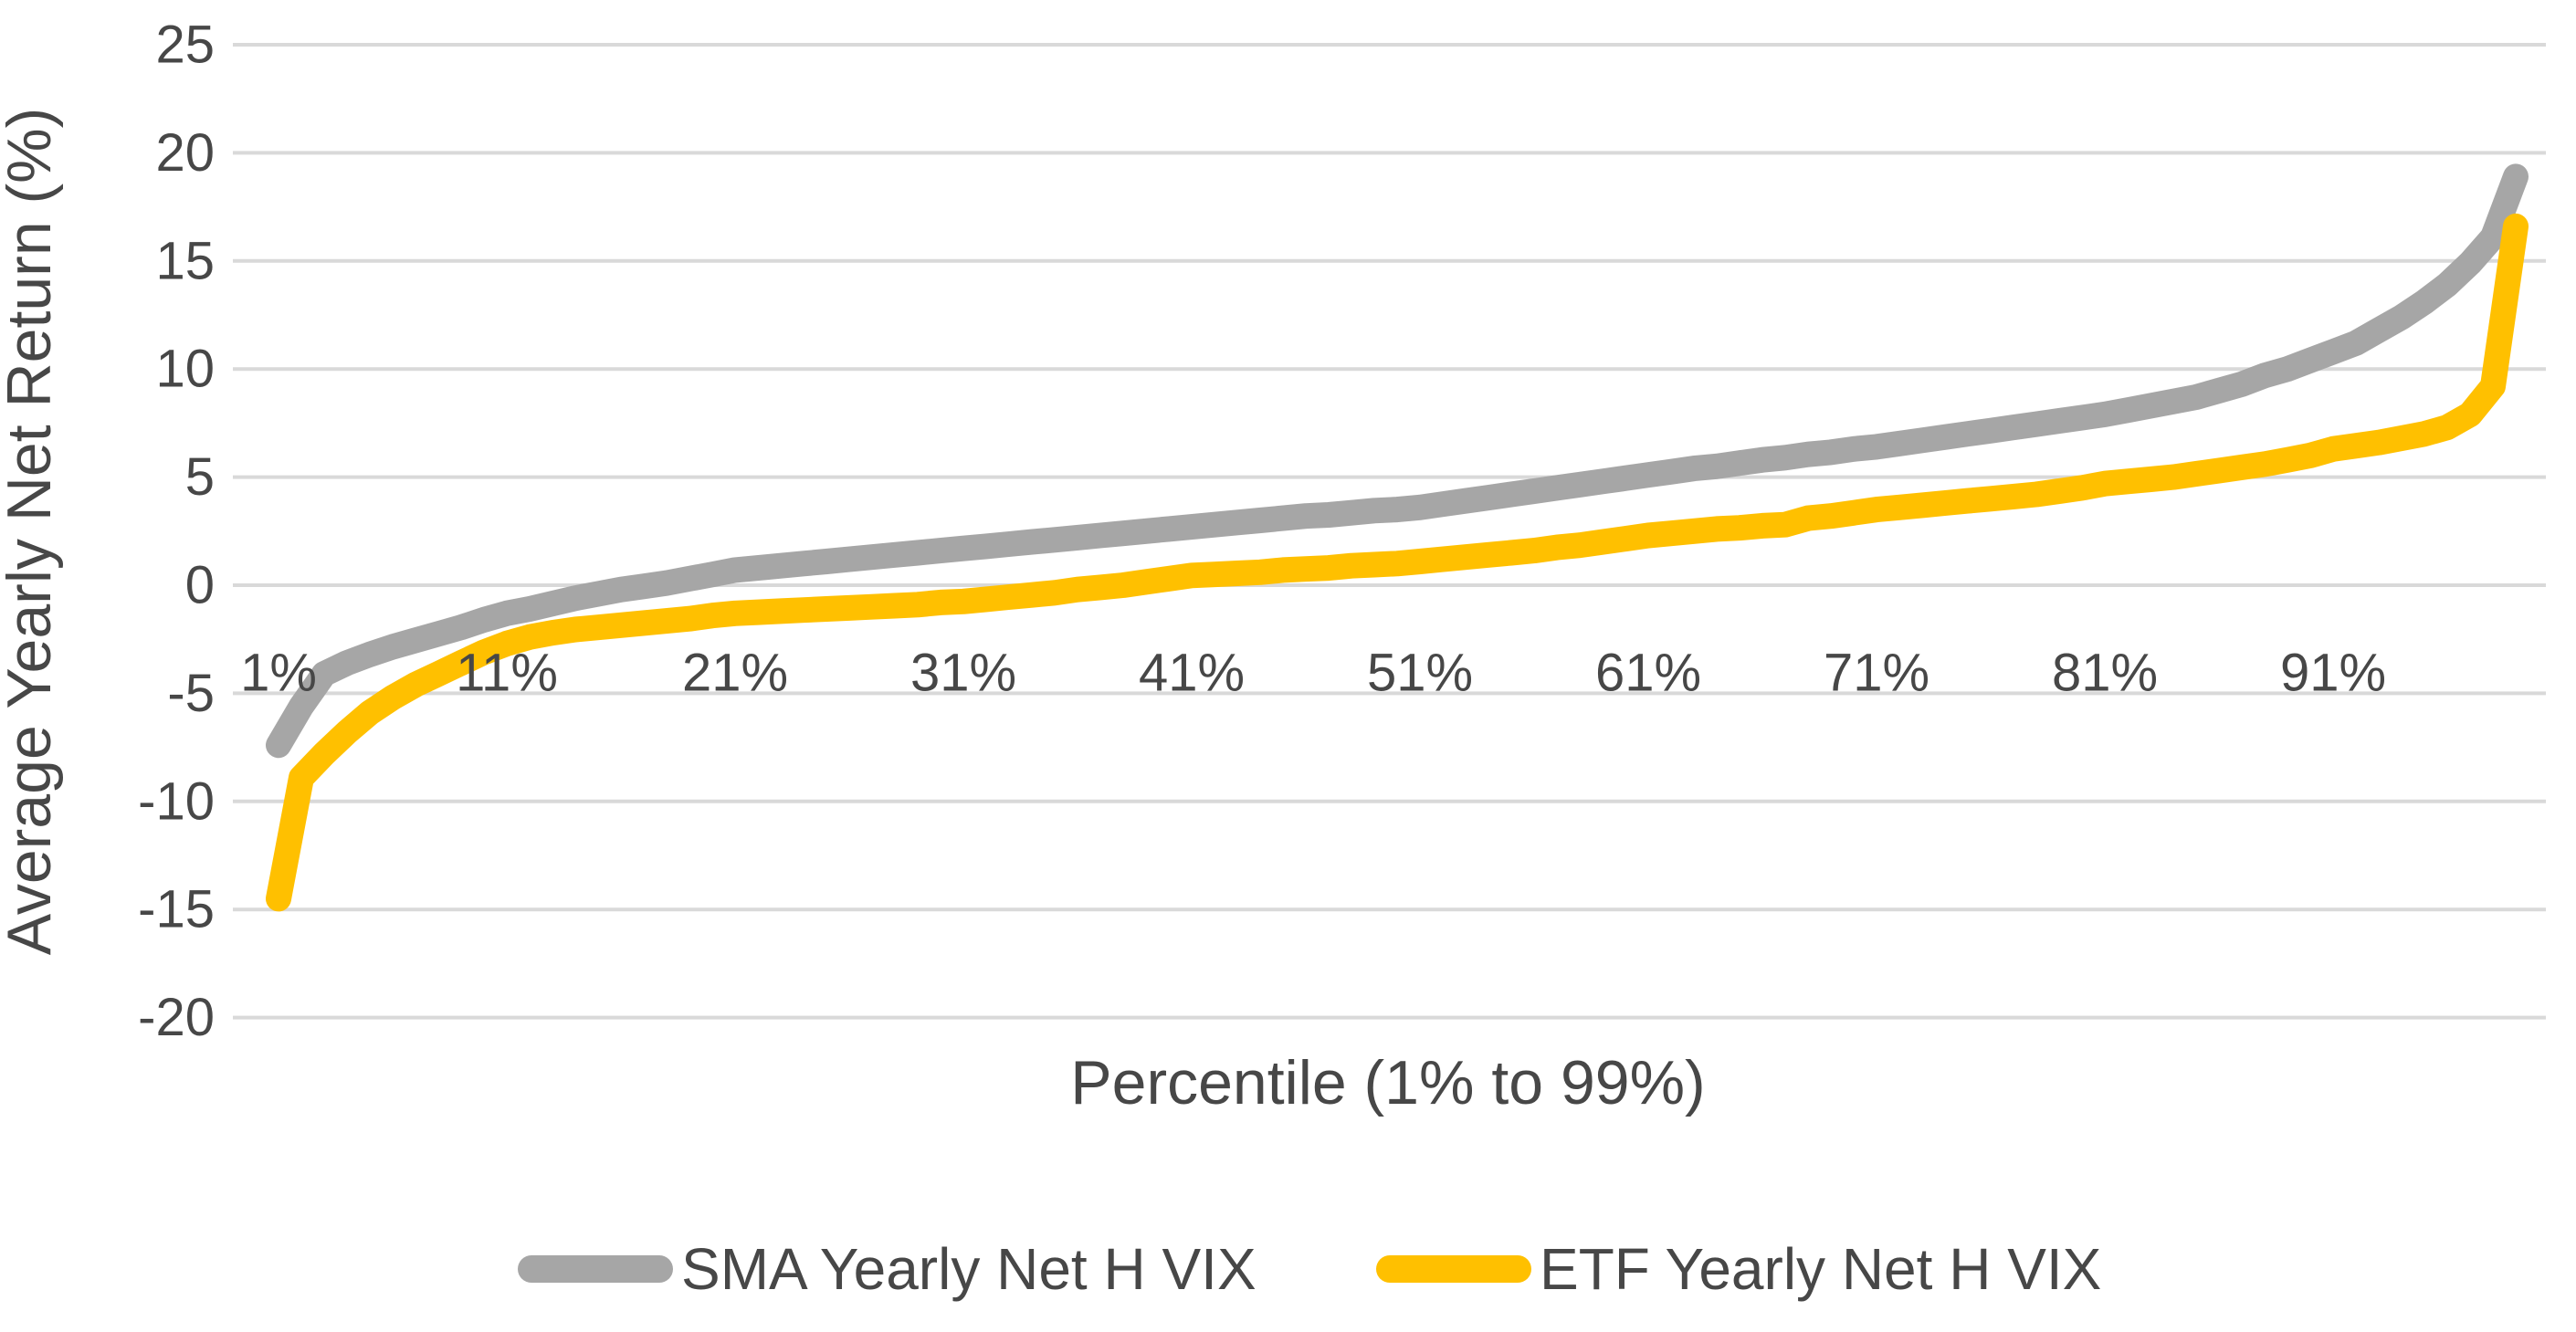 The width and height of the screenshot is (2576, 1332). What do you see at coordinates (278, 673) in the screenshot?
I see `x-tick-label: 1%` at bounding box center [278, 673].